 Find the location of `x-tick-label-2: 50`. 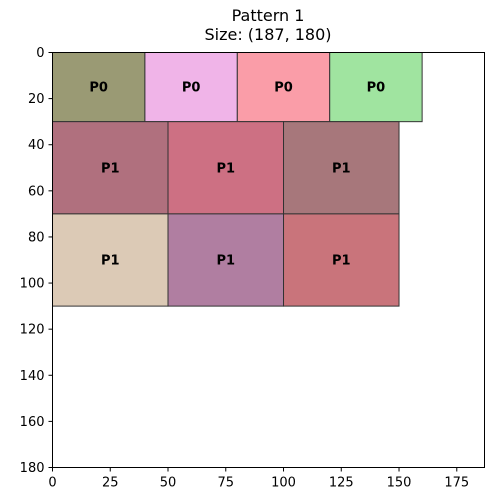

x-tick-label-2: 50 is located at coordinates (168, 483).